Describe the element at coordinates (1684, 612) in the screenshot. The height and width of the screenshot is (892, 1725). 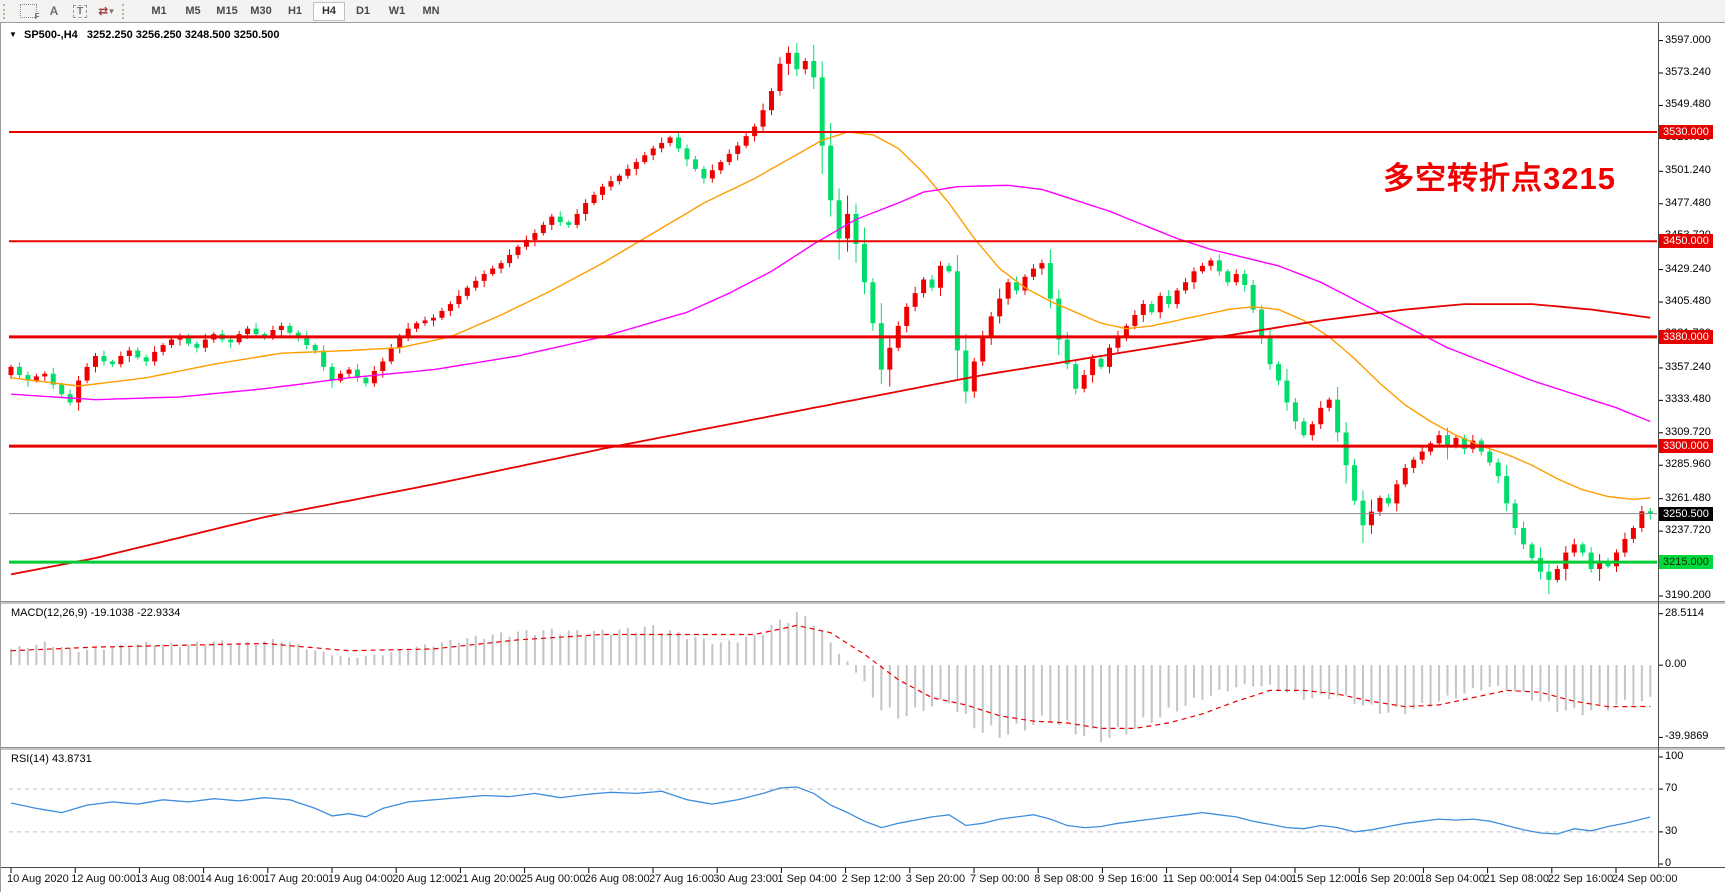
I see `macd-scale-label: 28.5114` at that location.